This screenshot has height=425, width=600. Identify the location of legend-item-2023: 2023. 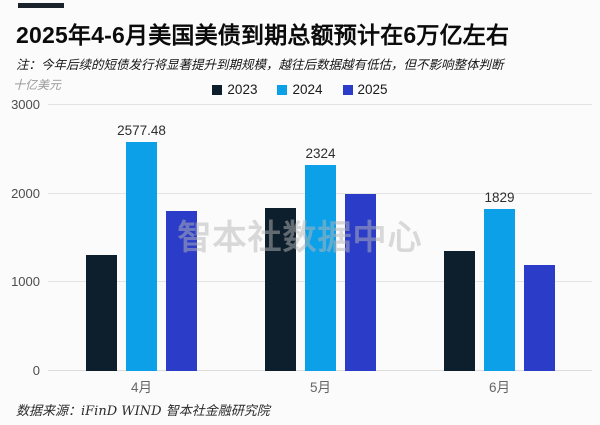
(234, 89).